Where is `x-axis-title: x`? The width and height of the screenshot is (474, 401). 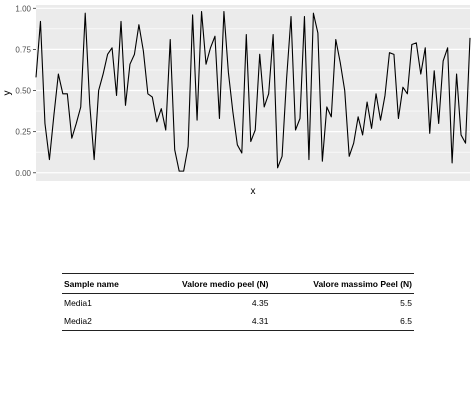 x-axis-title: x is located at coordinates (253, 191).